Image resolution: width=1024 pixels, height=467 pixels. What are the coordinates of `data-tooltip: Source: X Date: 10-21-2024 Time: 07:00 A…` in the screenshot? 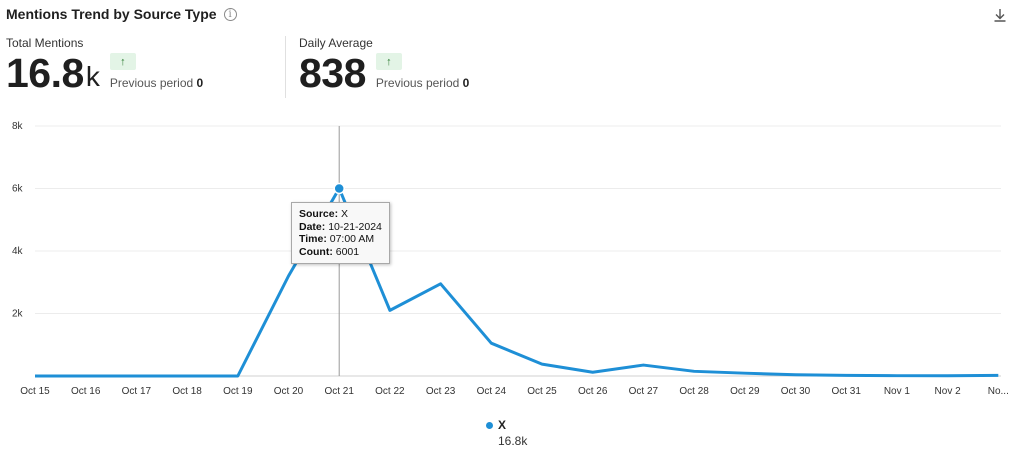 It's located at (340, 233).